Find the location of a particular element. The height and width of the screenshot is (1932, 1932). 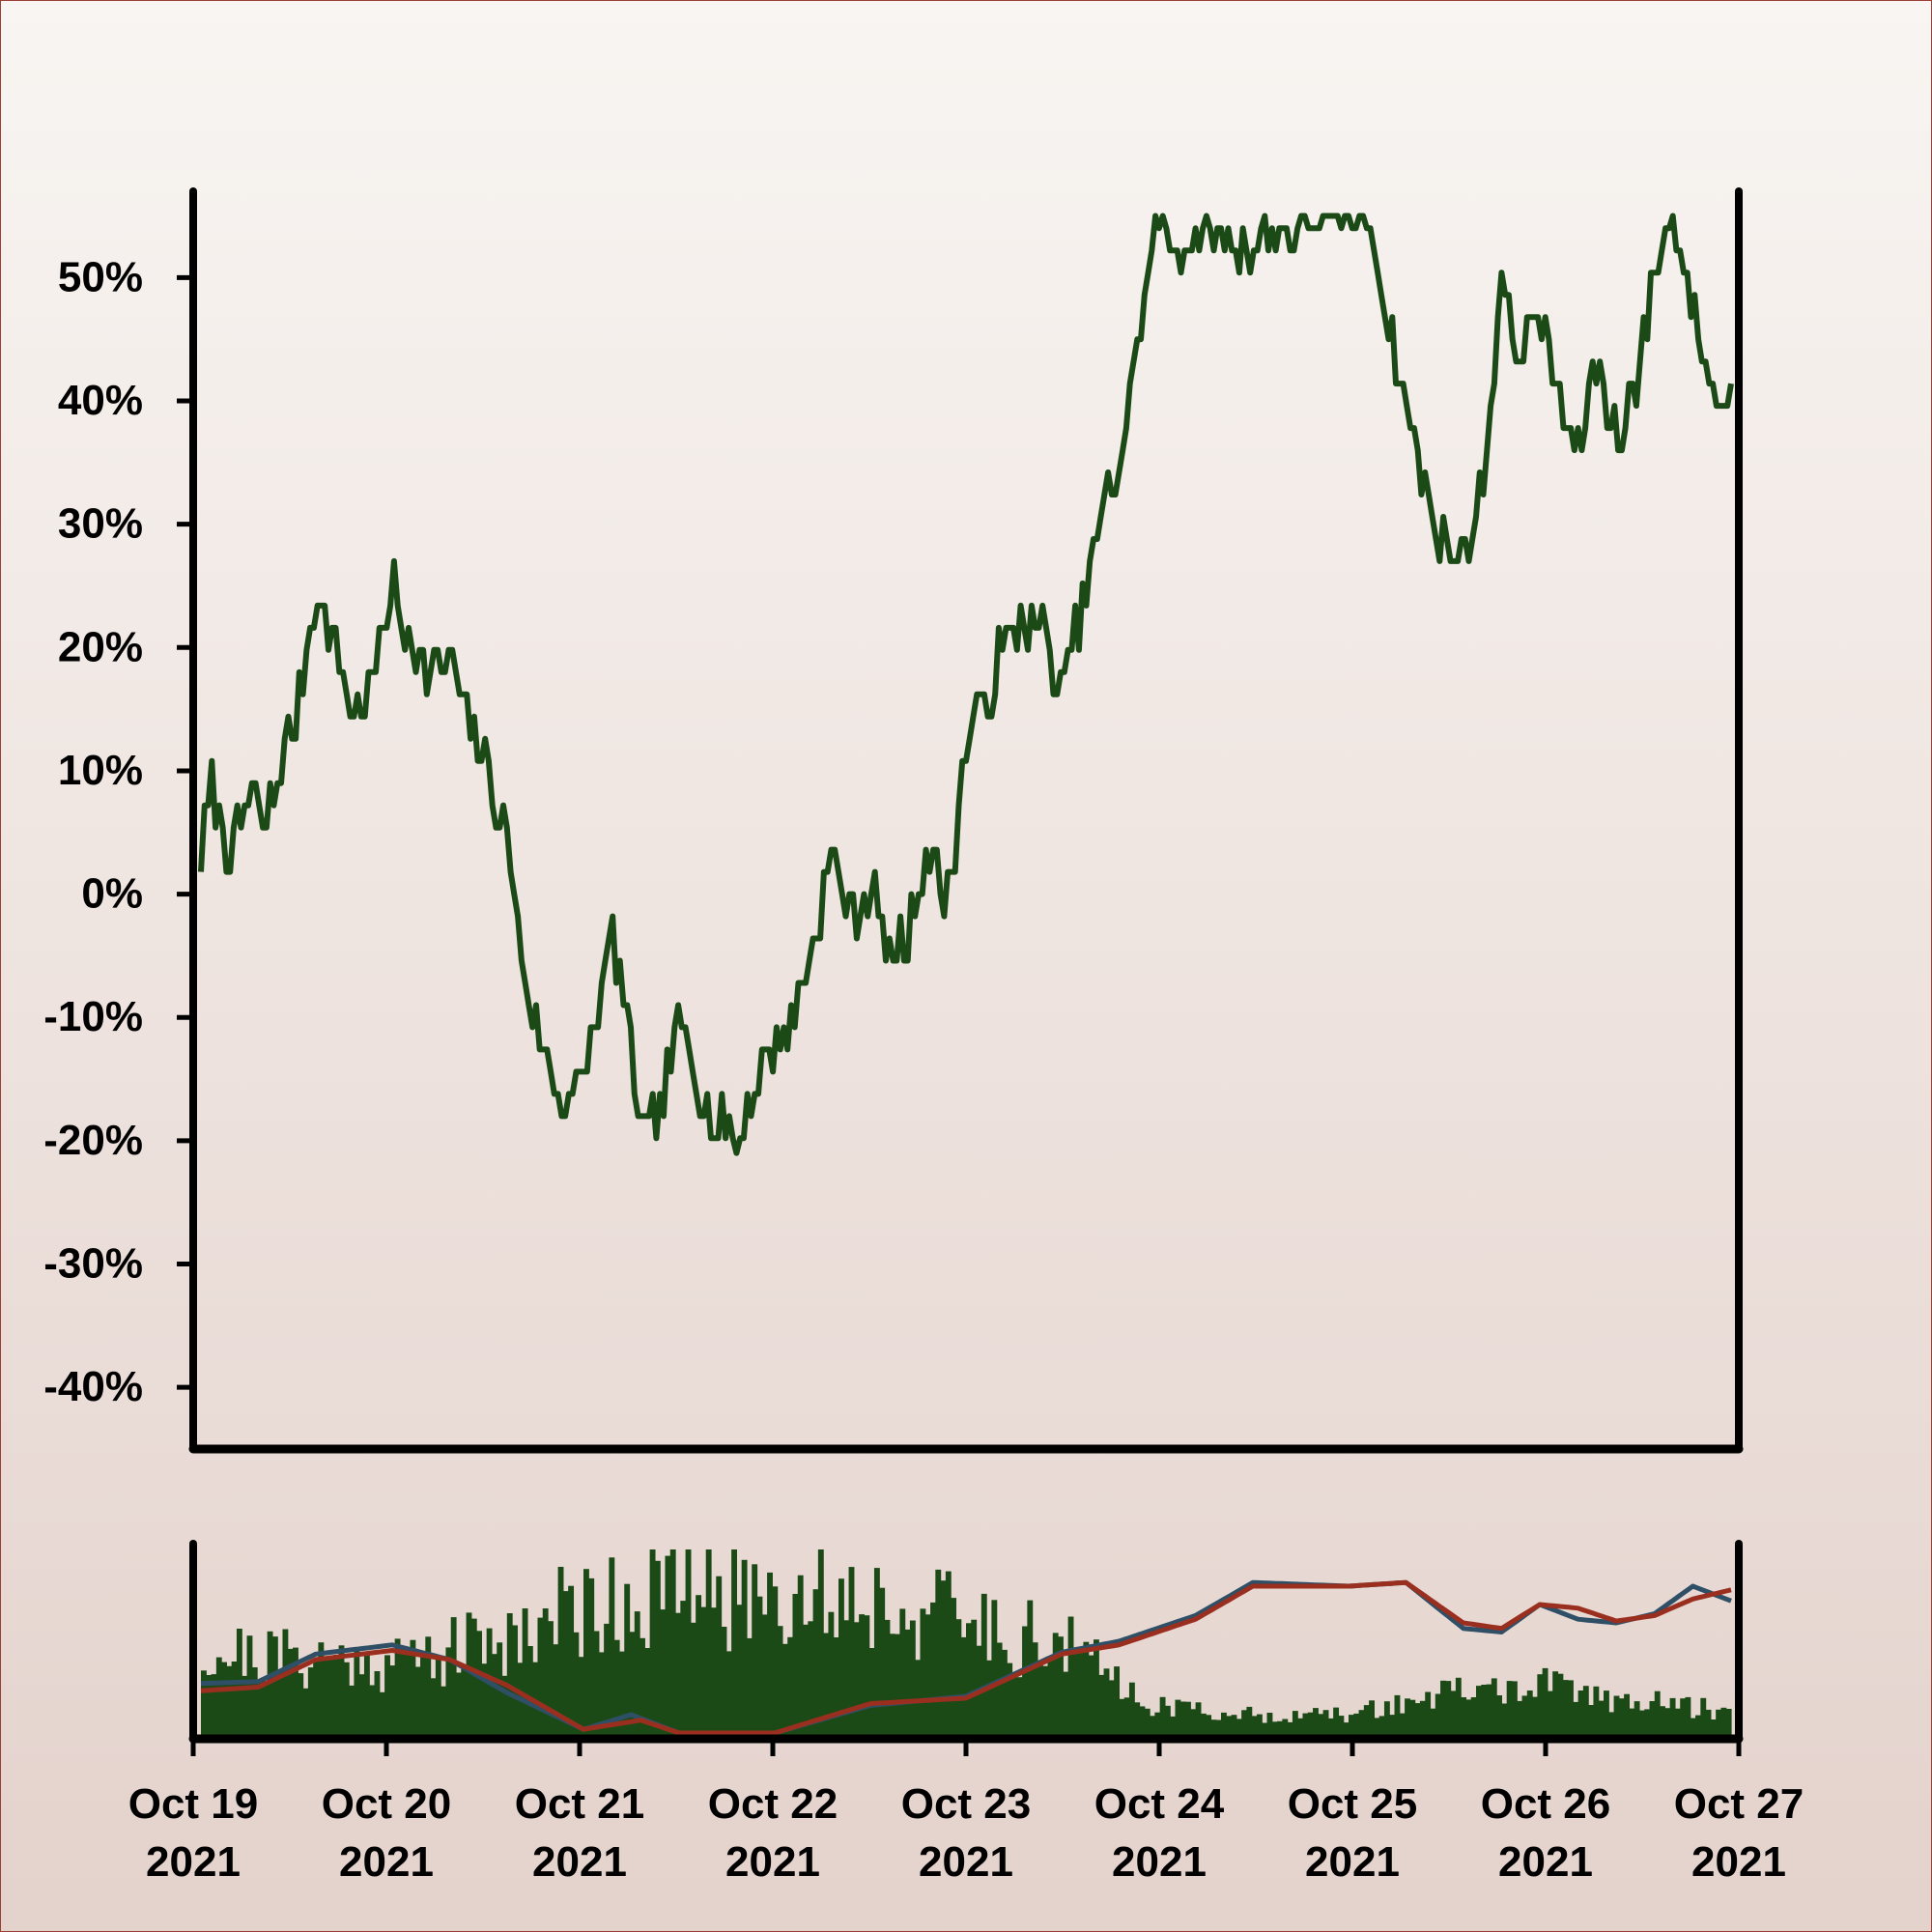

x-tick-label-date: Oct 20 is located at coordinates (387, 1804).